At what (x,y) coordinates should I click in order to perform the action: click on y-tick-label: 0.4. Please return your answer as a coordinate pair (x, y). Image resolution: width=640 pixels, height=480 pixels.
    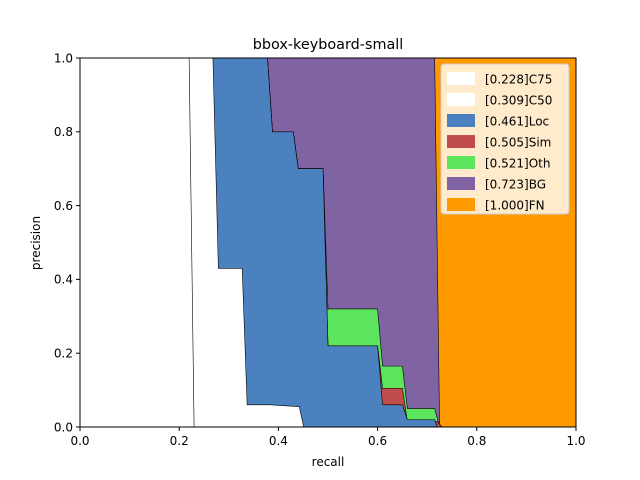
    Looking at the image, I should click on (63, 280).